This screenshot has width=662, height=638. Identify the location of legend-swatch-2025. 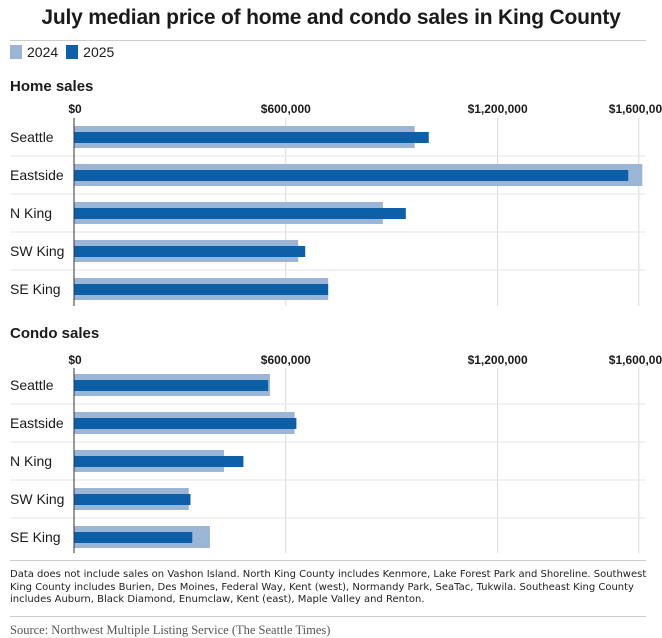
(72, 52).